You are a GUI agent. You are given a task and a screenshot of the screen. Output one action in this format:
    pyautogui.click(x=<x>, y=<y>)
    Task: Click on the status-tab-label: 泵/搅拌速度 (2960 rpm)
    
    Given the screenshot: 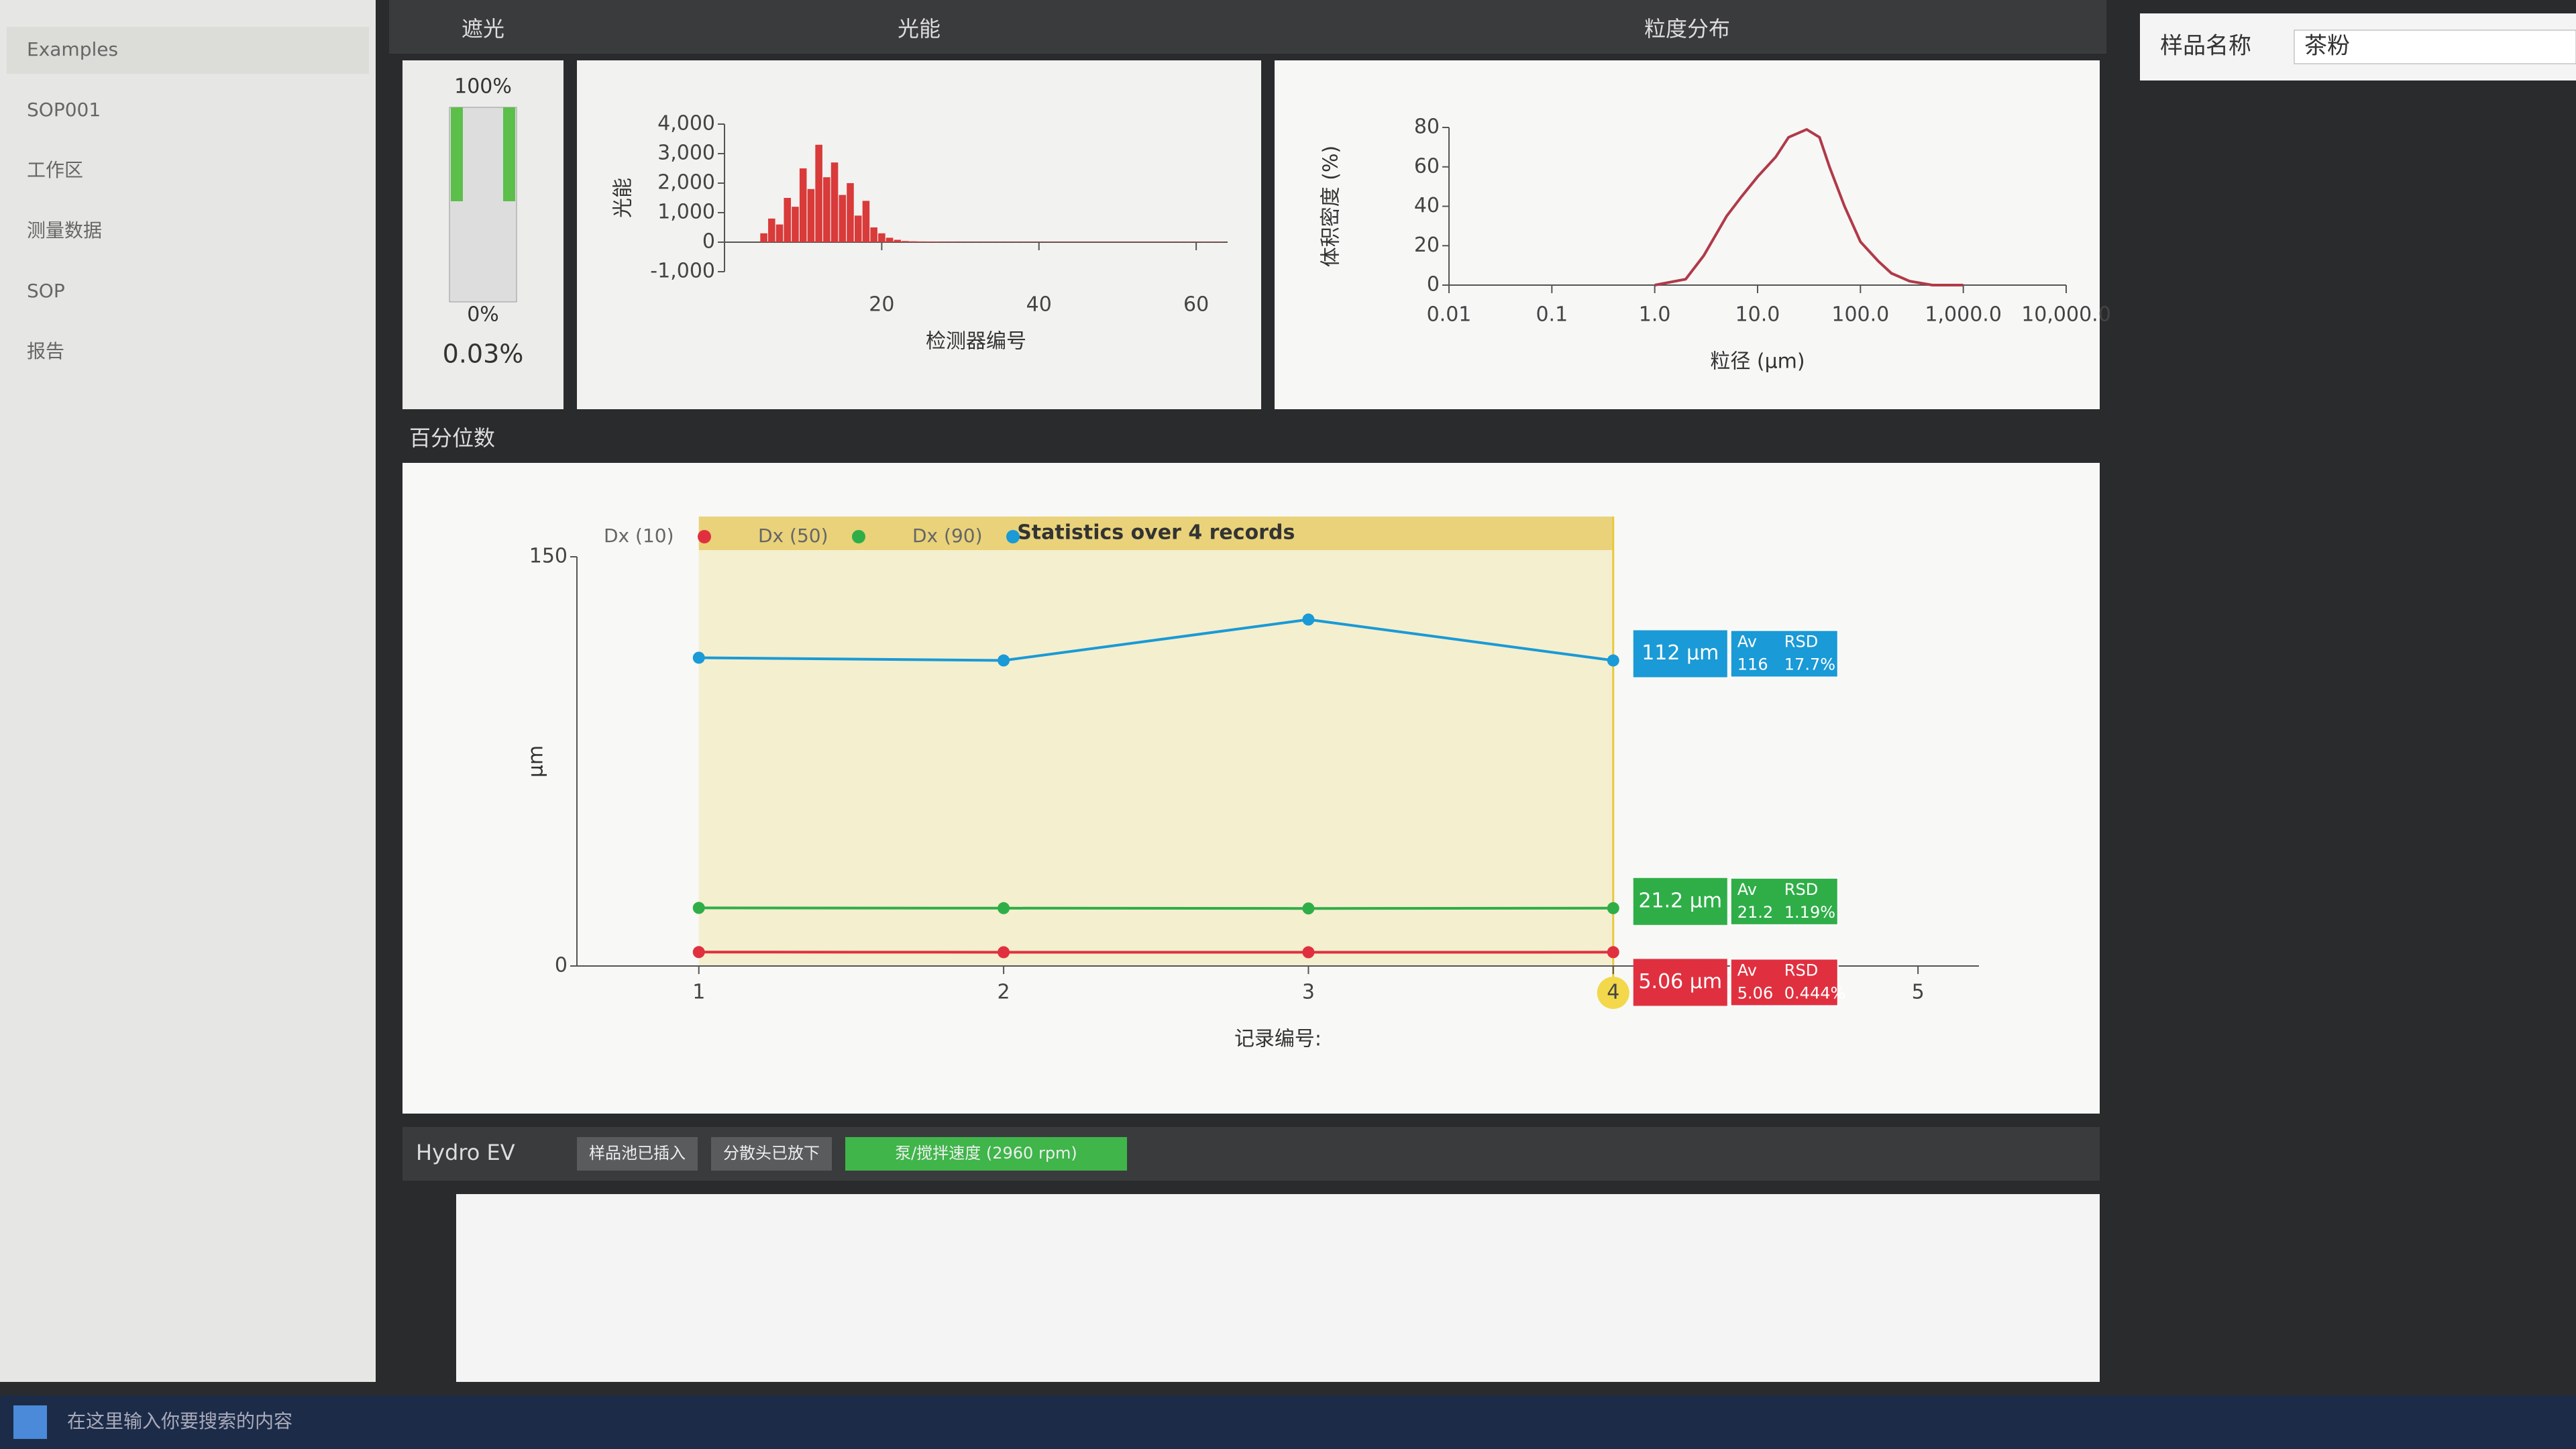 What is the action you would take?
    pyautogui.click(x=986, y=1153)
    